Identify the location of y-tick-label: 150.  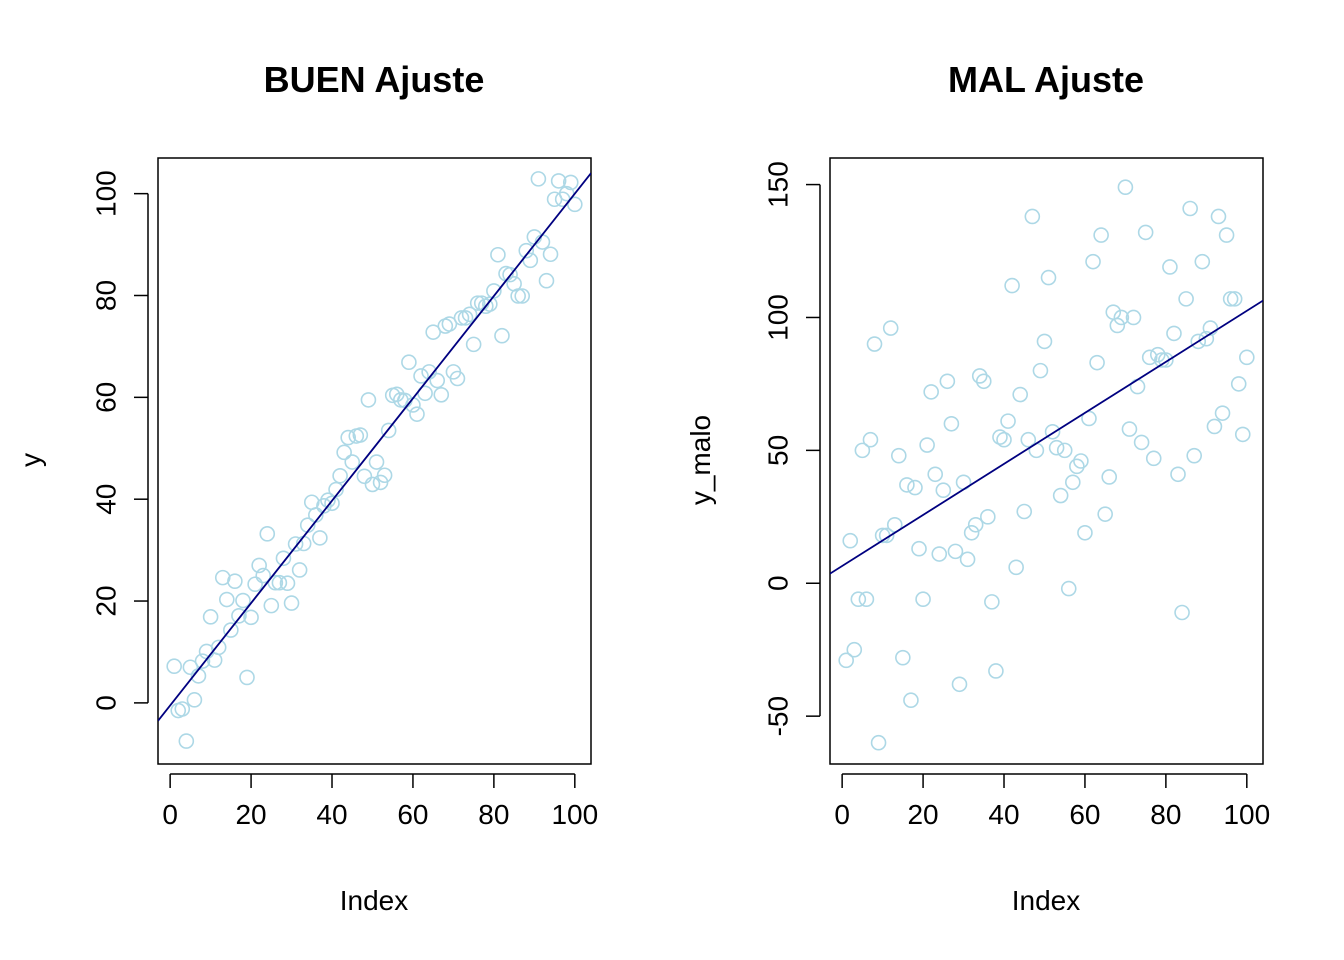
(778, 184).